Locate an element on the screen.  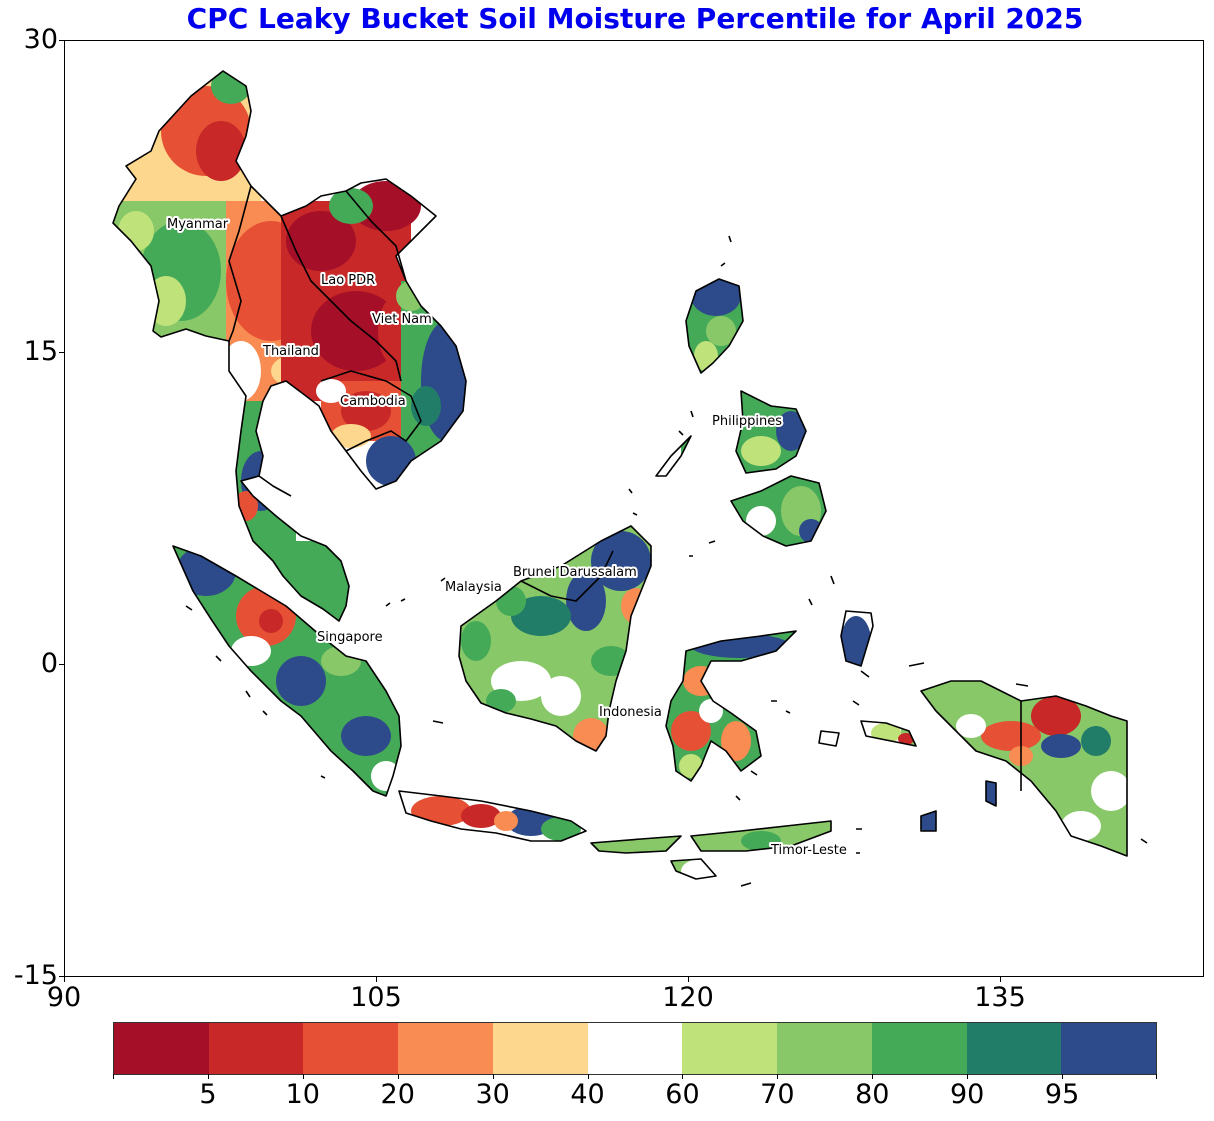
label-lao-pdr: Lao PDR is located at coordinates (348, 280).